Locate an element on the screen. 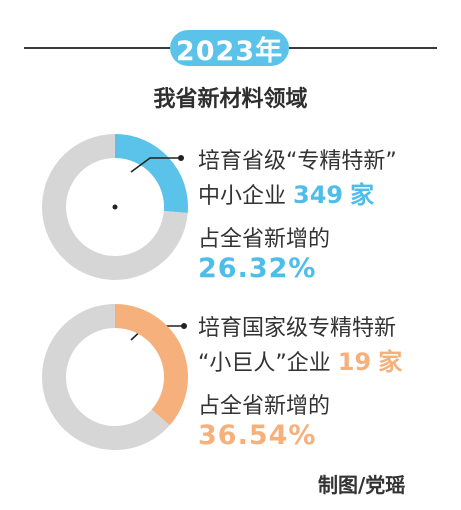  item-1-label: 中小企业 is located at coordinates (242, 196).